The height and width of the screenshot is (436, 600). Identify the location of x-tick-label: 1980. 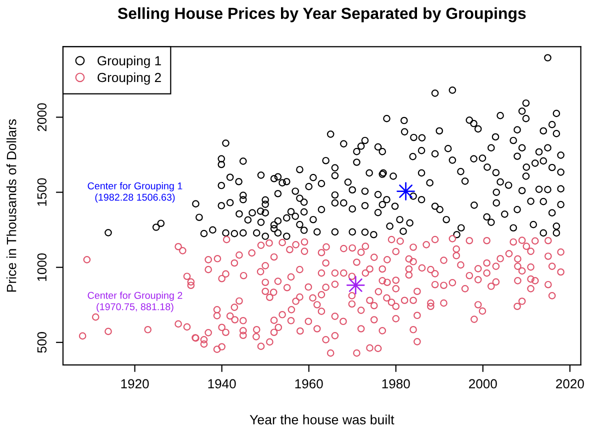
(396, 383).